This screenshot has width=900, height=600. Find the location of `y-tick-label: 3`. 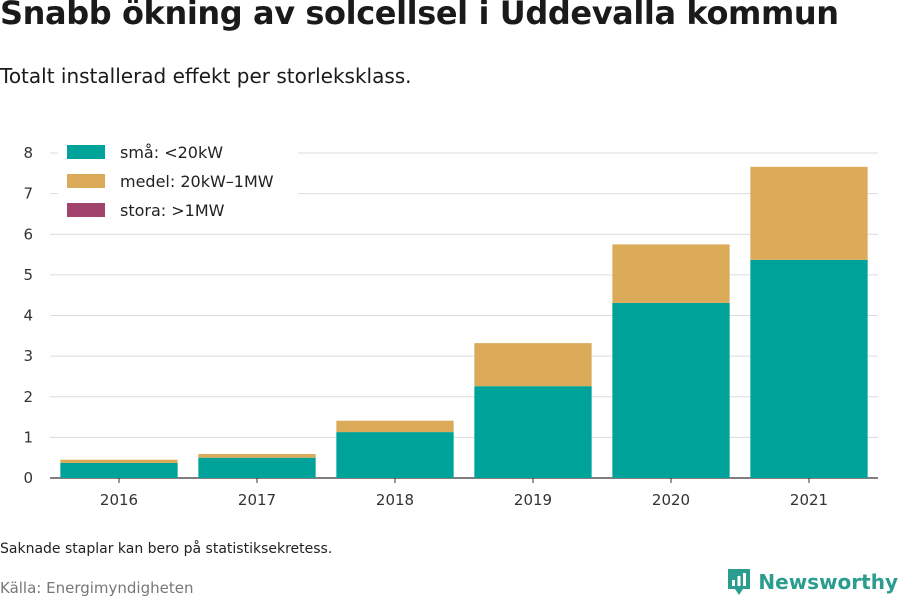

y-tick-label: 3 is located at coordinates (28, 356).